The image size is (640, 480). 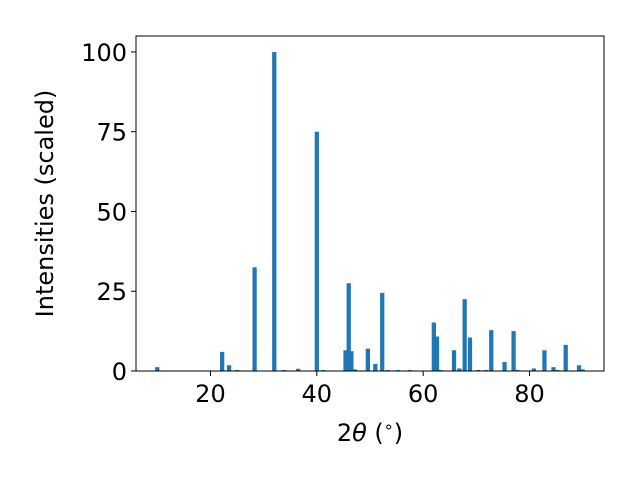 What do you see at coordinates (370, 389) in the screenshot?
I see `x-ticks: 20 40 60 80` at bounding box center [370, 389].